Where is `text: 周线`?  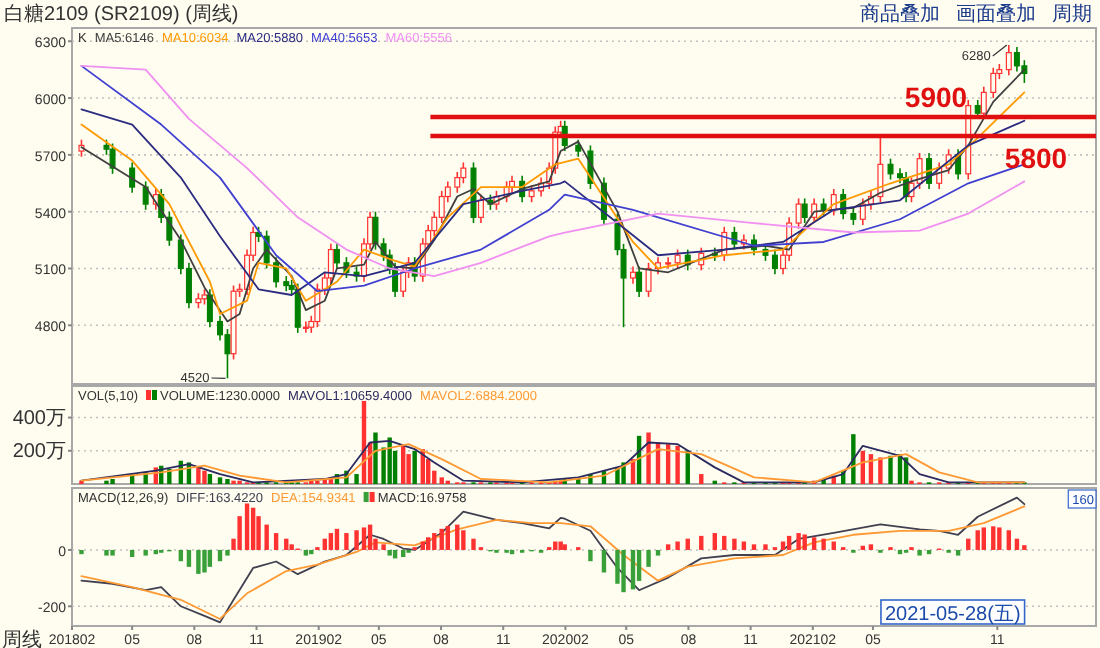 text: 周线 is located at coordinates (22, 638).